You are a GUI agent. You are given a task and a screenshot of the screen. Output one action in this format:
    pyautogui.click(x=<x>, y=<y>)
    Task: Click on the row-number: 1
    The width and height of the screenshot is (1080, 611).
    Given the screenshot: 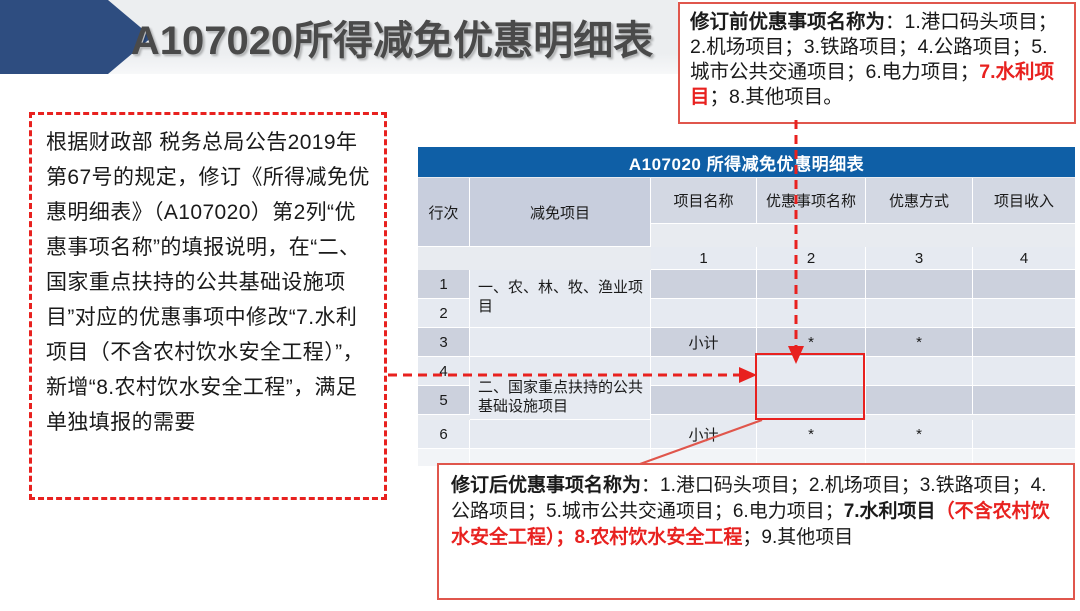 What is the action you would take?
    pyautogui.click(x=444, y=284)
    